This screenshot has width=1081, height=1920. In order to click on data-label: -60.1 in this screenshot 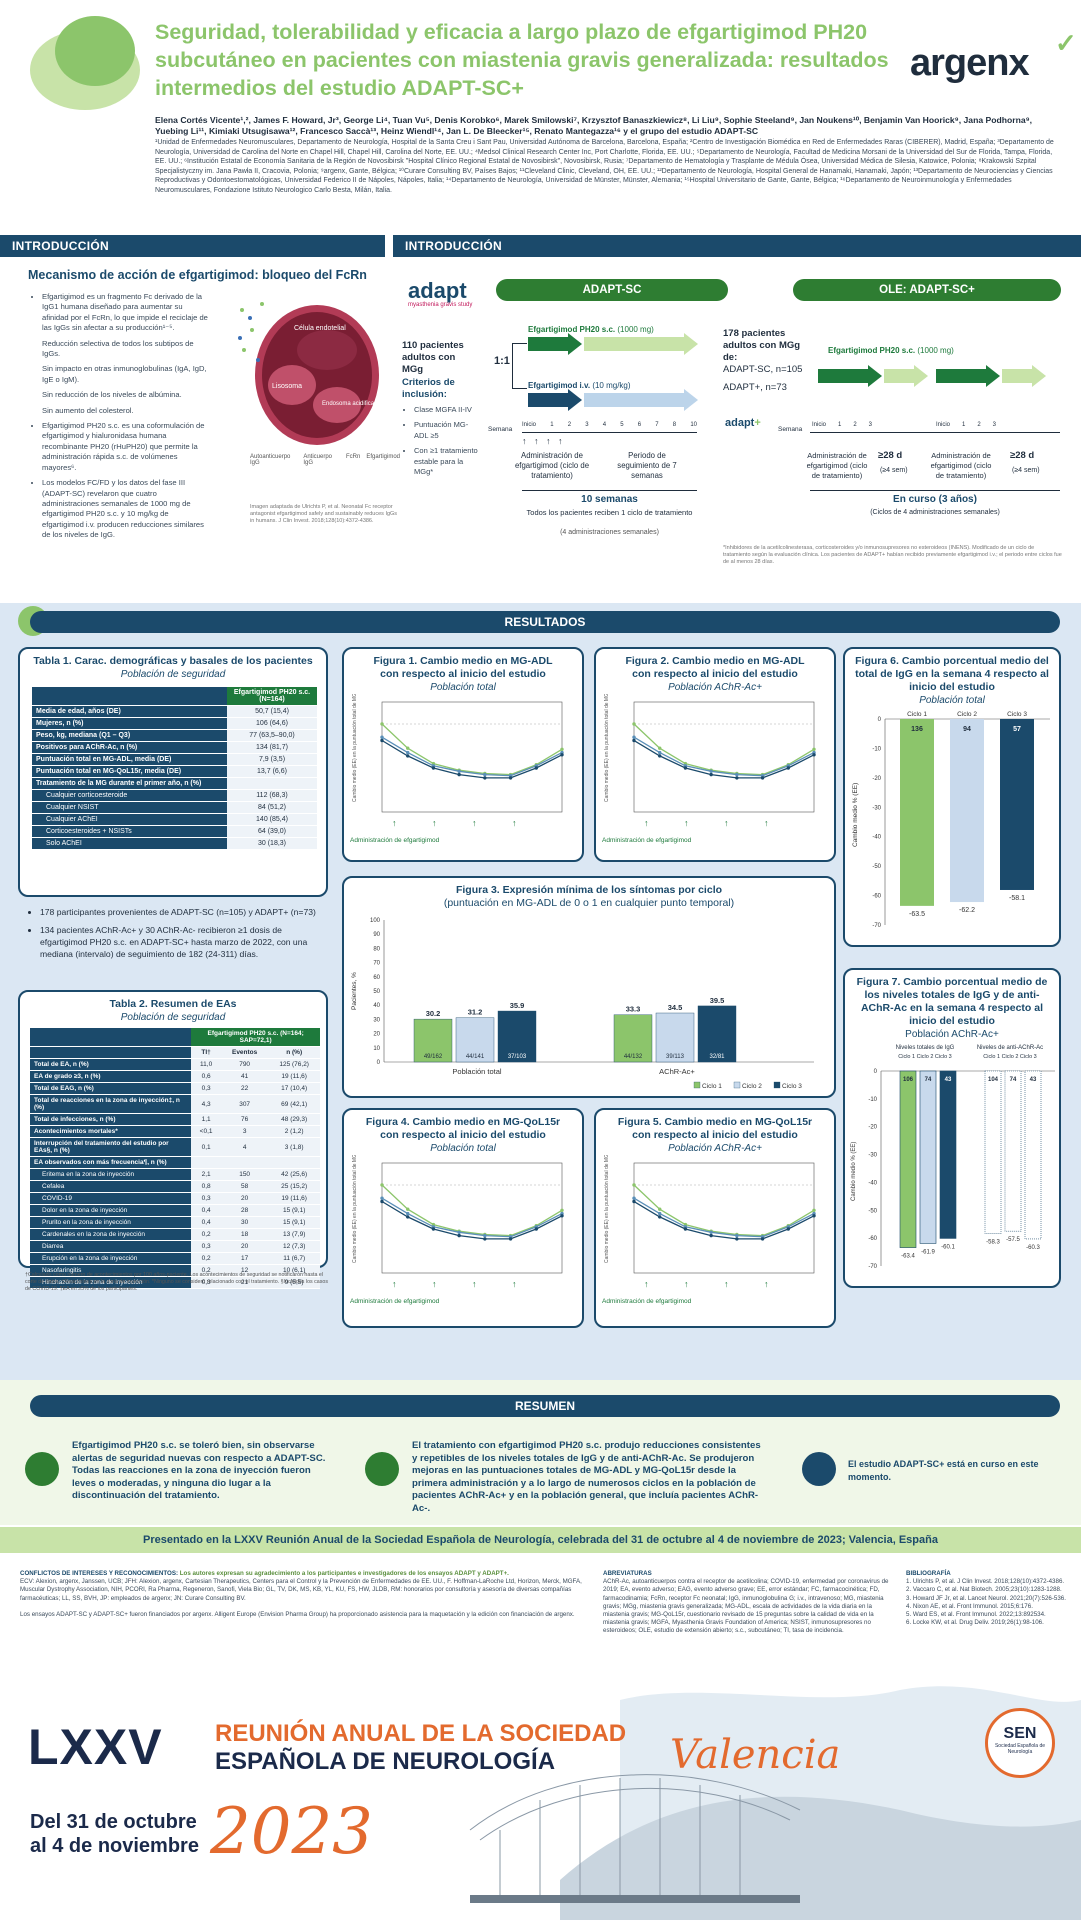, I will do `click(948, 1247)`.